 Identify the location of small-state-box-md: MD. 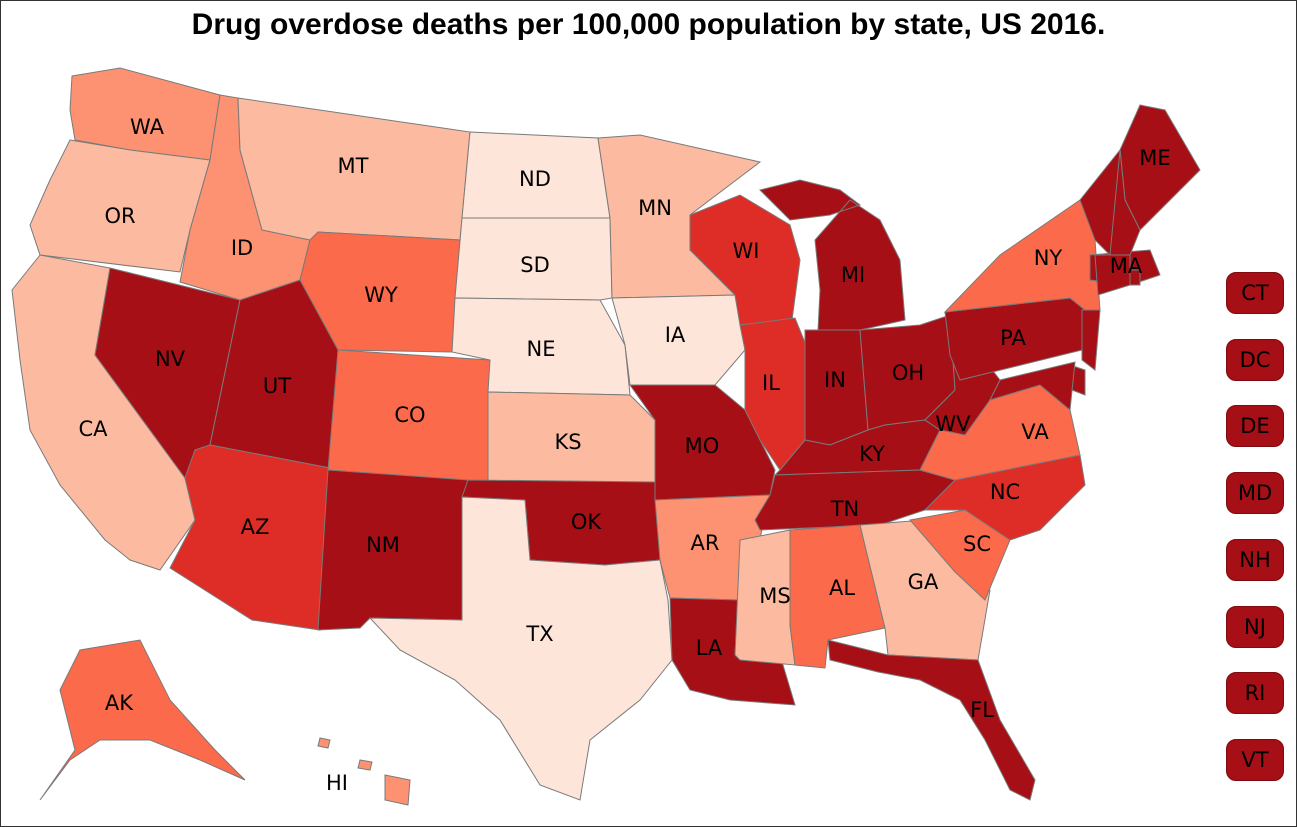
(1255, 493).